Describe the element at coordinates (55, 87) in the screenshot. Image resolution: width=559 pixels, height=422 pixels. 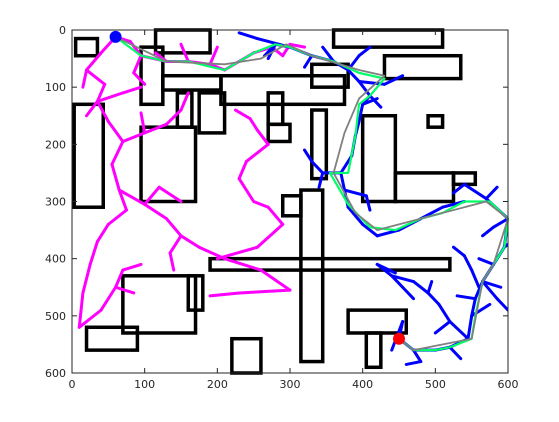
I see `y-tick-label-1: 100` at that location.